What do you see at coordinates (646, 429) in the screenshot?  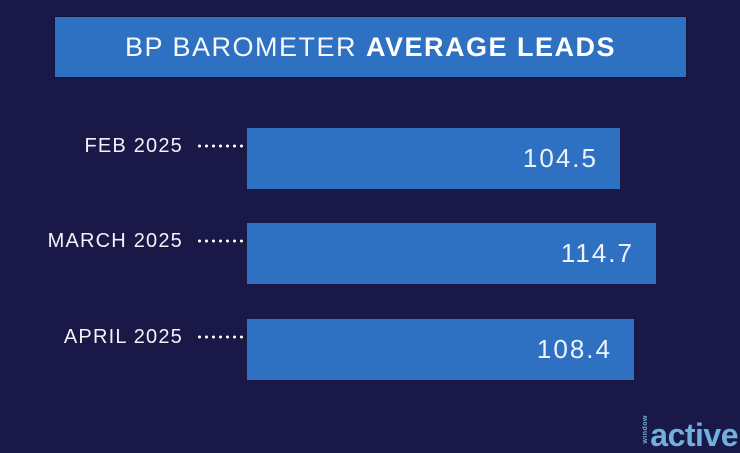 I see `logo-vertical-text: window` at bounding box center [646, 429].